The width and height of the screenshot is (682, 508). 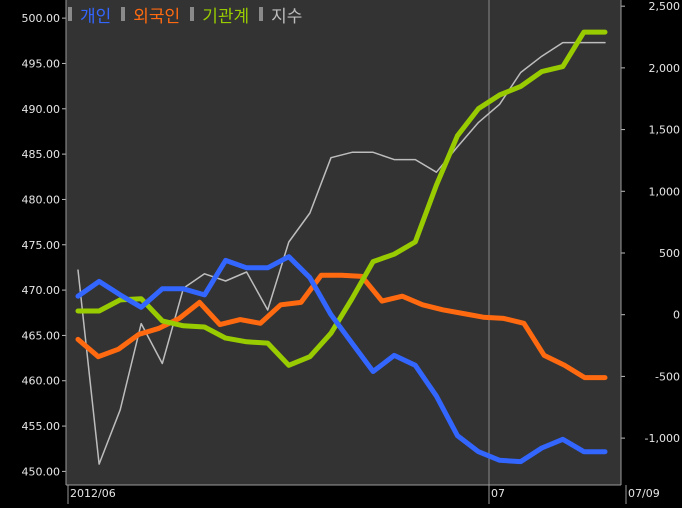 What do you see at coordinates (41, 245) in the screenshot?
I see `left-axis-tick-label: 475.00` at bounding box center [41, 245].